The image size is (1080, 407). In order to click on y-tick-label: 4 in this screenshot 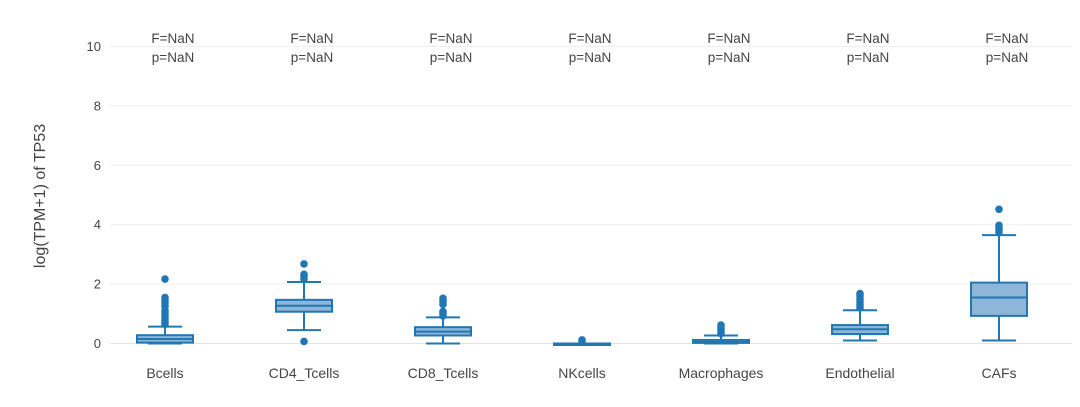, I will do `click(97, 224)`.